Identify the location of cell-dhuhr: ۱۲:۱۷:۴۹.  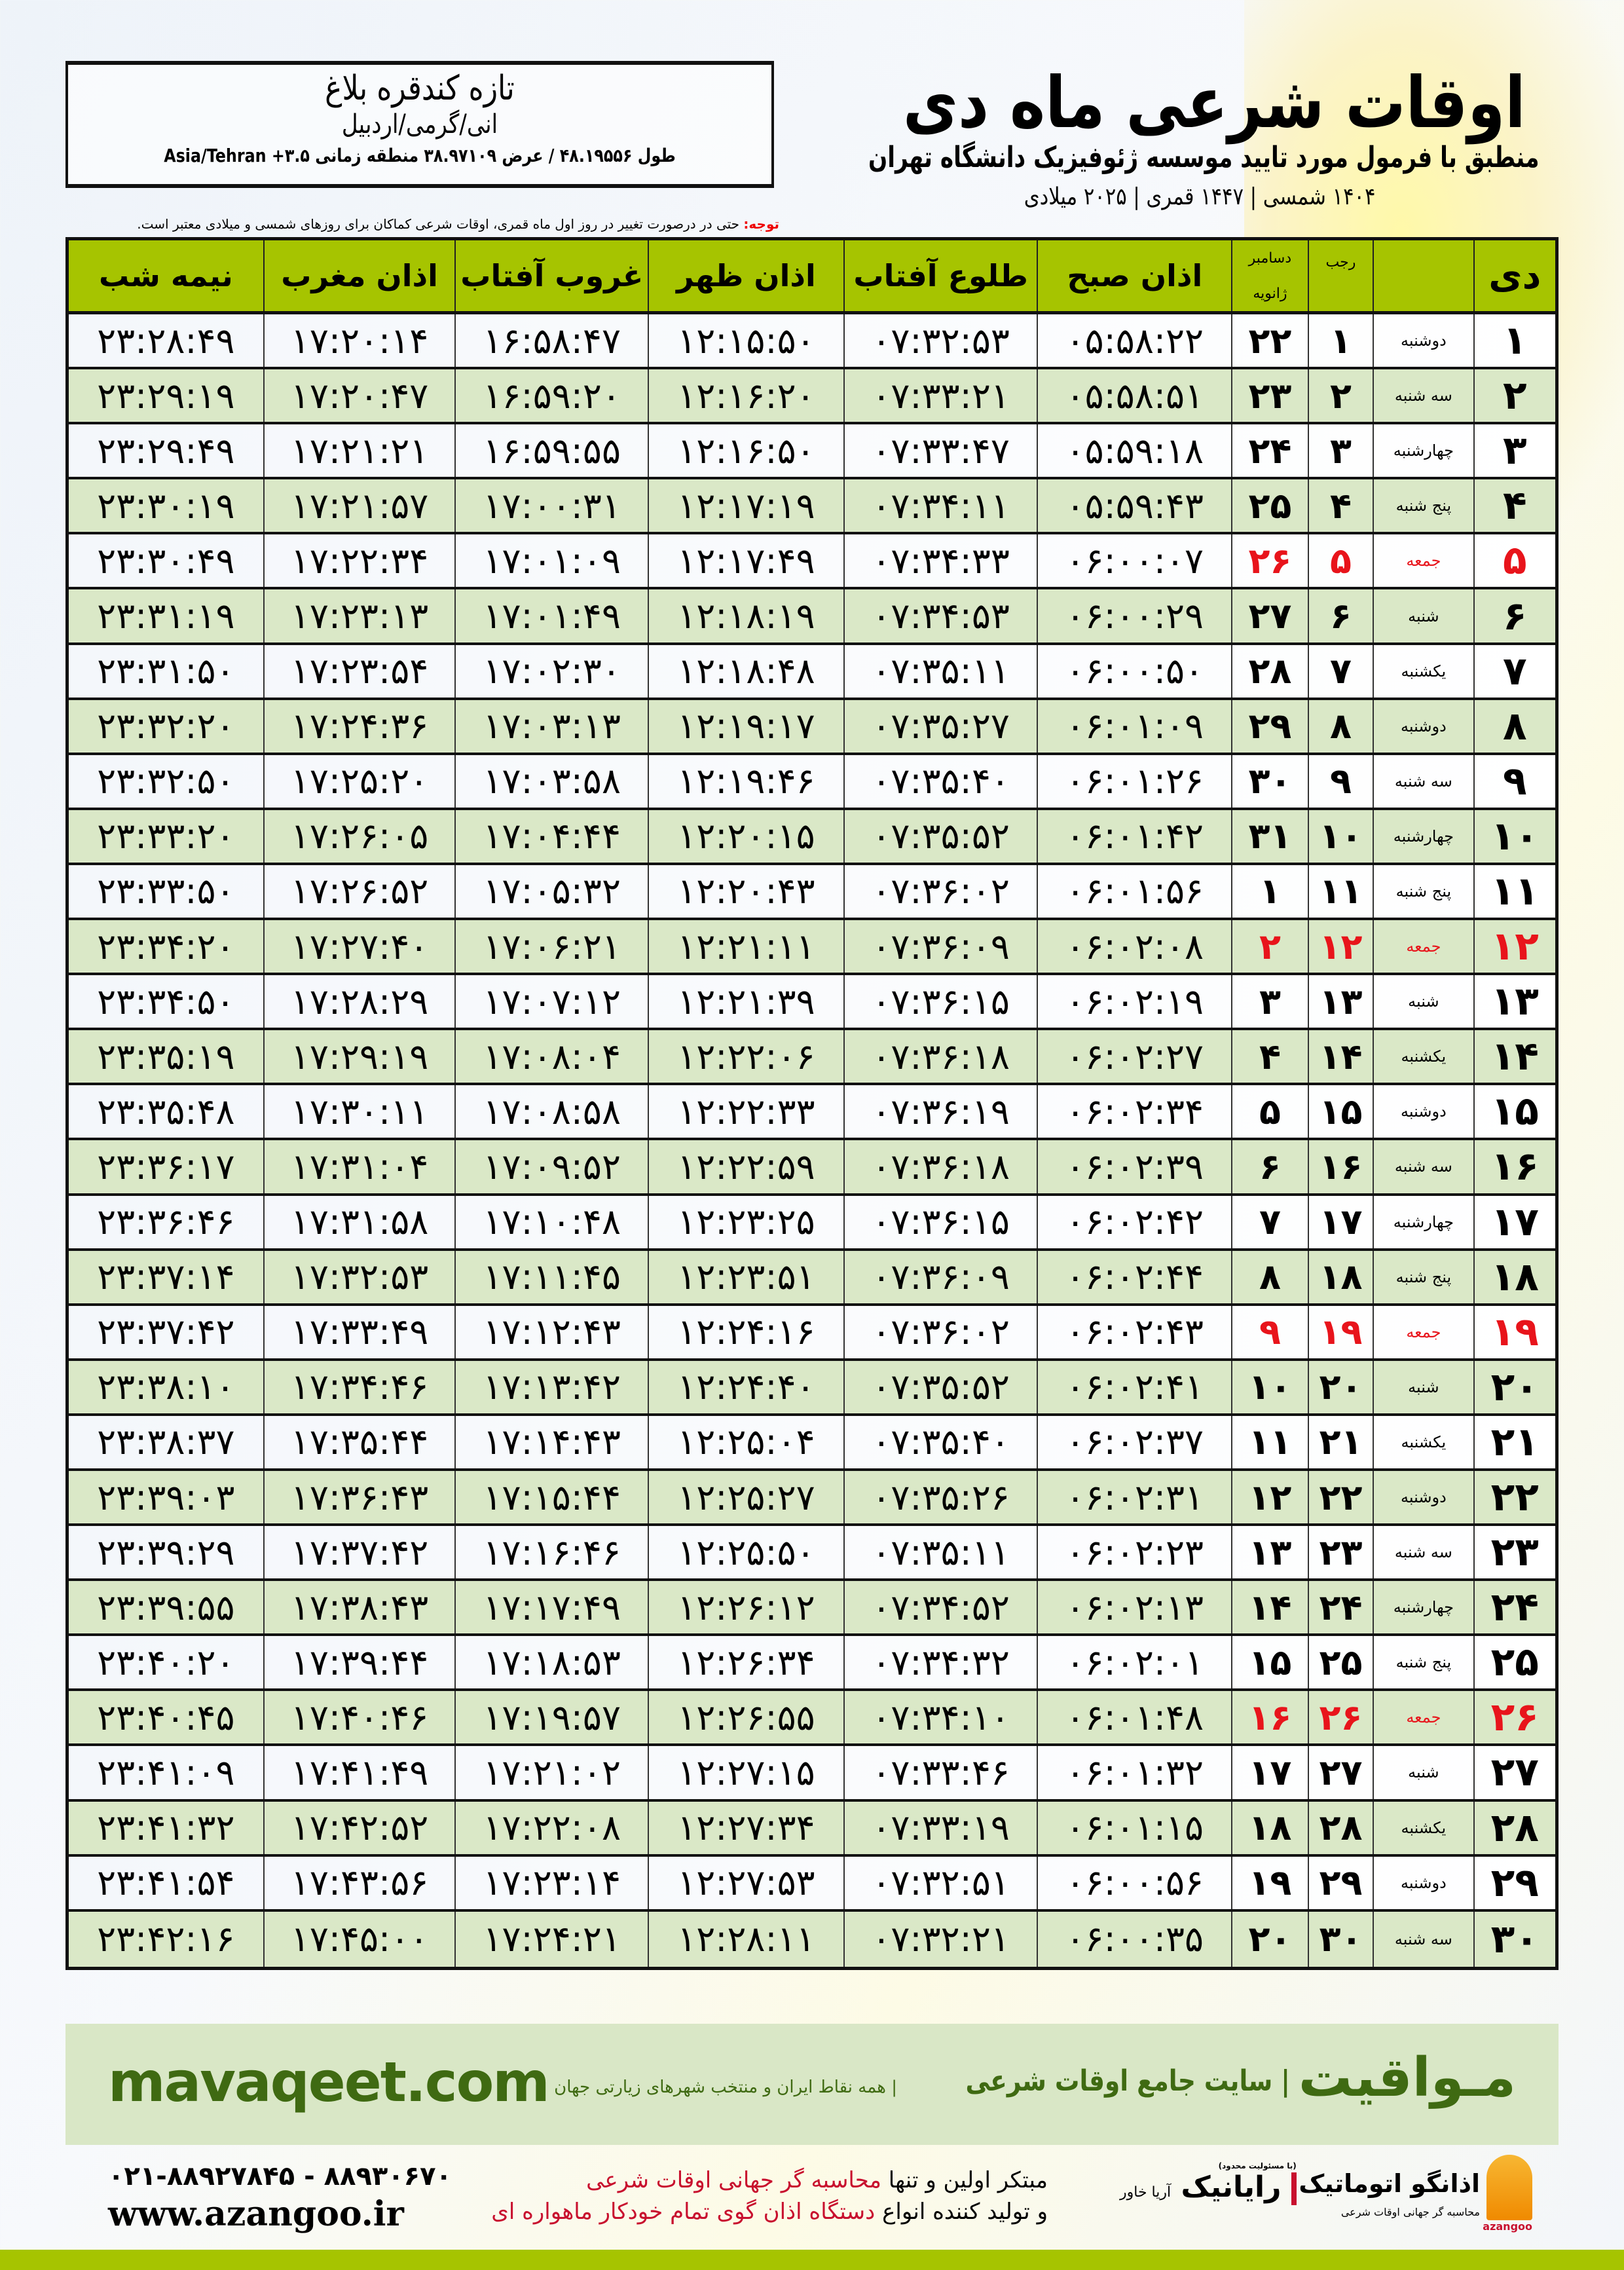
(745, 560).